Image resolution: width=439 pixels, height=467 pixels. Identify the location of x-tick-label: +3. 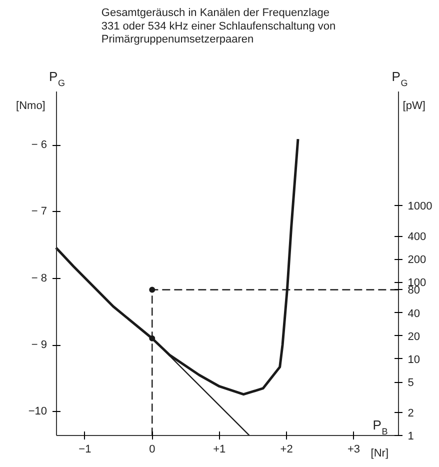
(353, 450).